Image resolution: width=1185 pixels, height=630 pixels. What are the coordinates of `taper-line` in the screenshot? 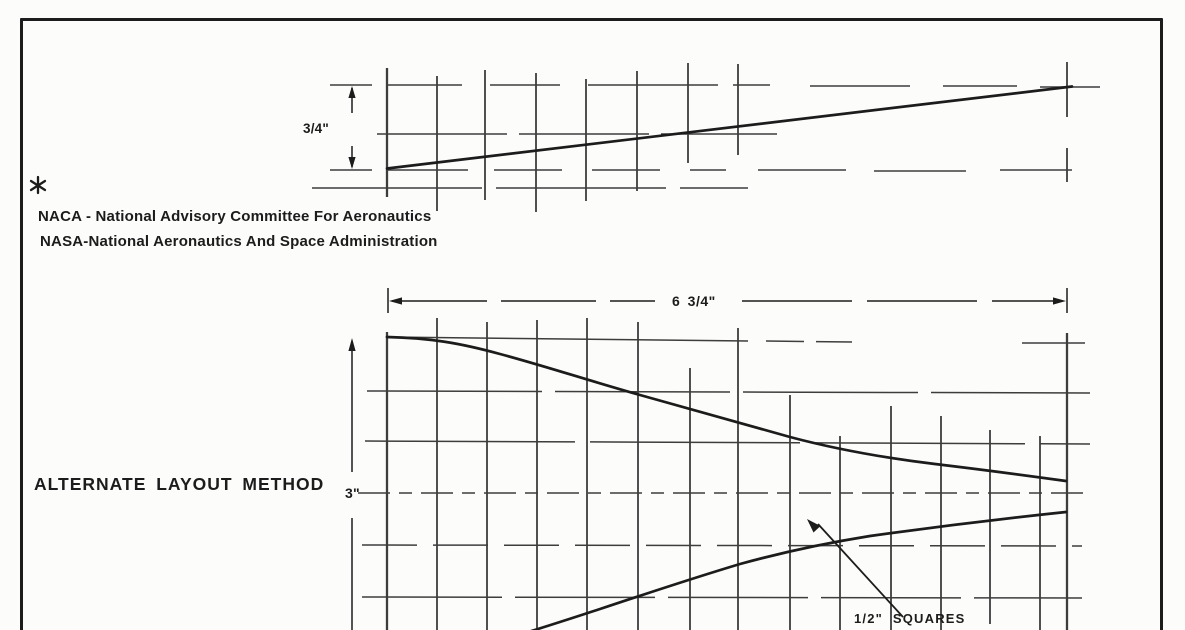 It's located at (729, 127).